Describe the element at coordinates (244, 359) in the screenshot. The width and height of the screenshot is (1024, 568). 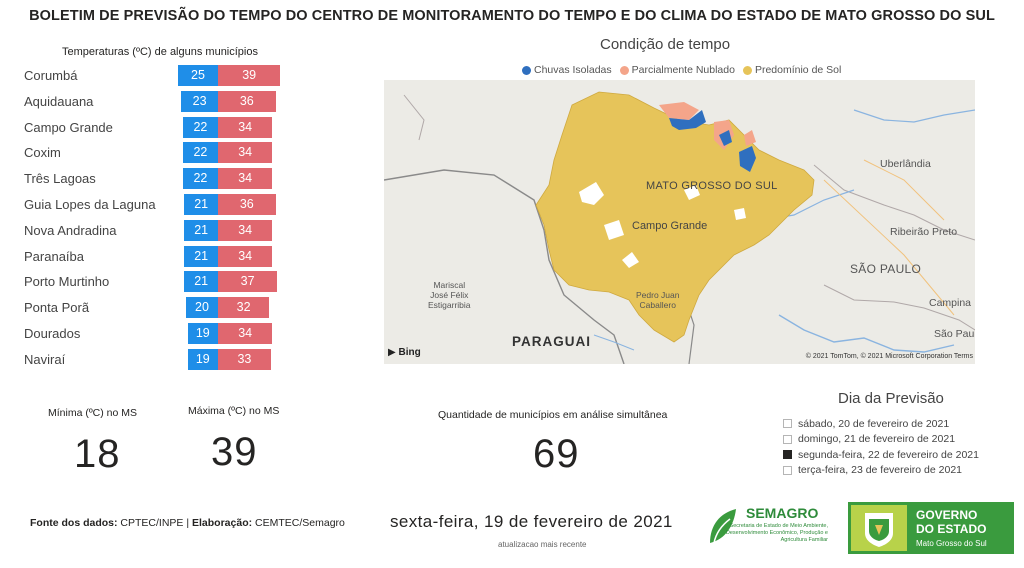
I see `max-temp-bar: 33` at that location.